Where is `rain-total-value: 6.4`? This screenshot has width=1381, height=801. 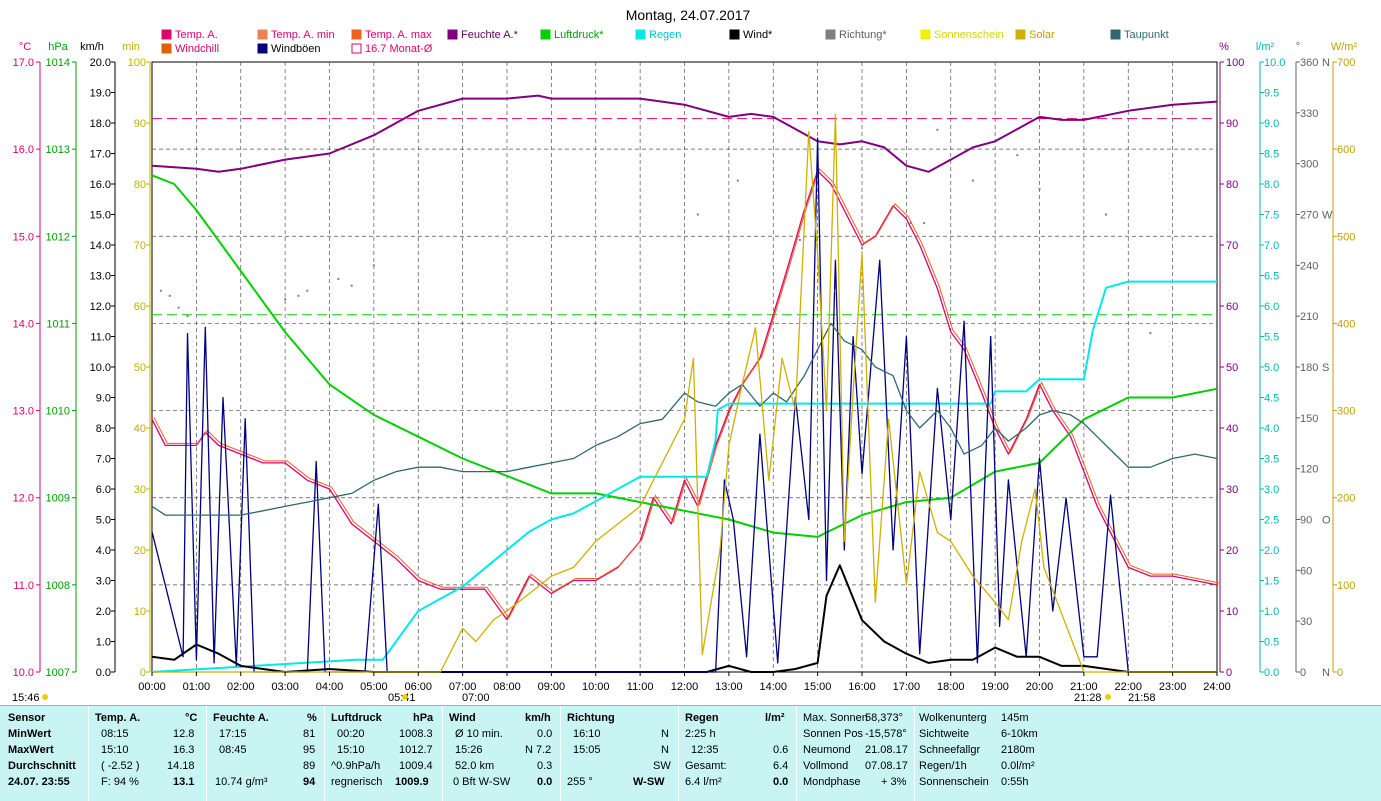
rain-total-value: 6.4 is located at coordinates (781, 766).